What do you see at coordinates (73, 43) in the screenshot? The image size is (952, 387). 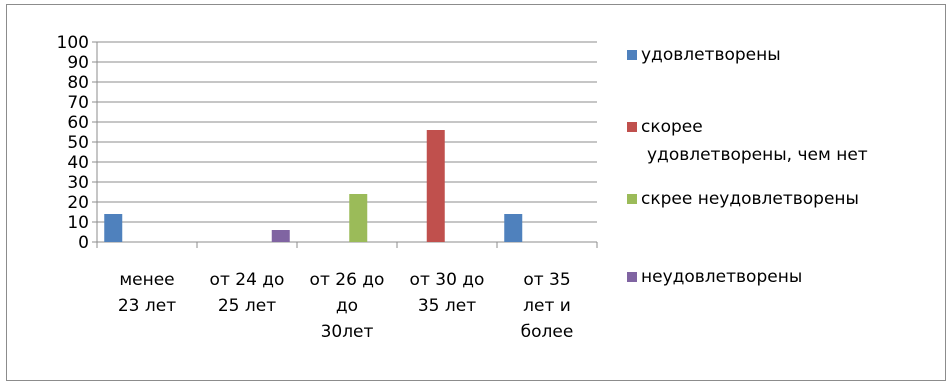 I see `y-tick-label: 100` at bounding box center [73, 43].